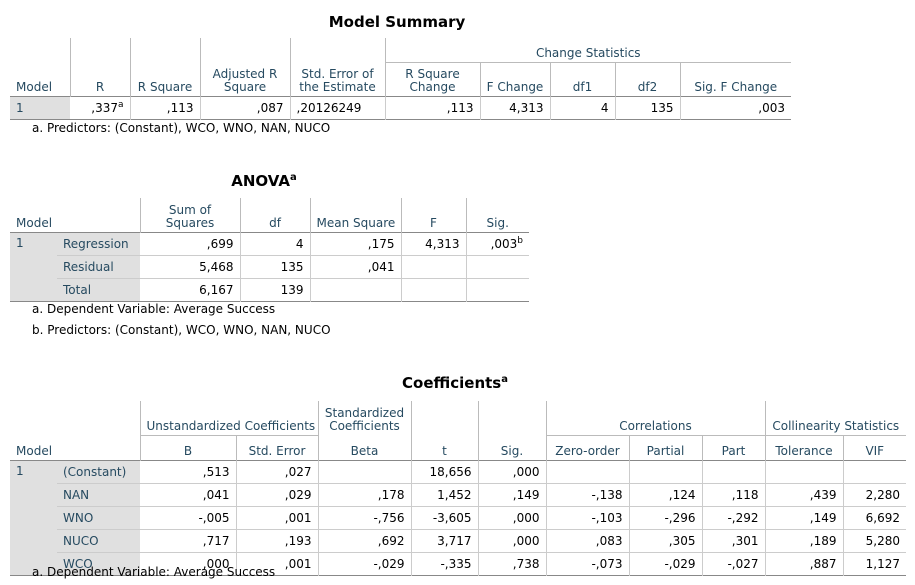 The width and height of the screenshot is (915, 585). I want to click on coef-col-std-error: Std. Error, so click(277, 447).